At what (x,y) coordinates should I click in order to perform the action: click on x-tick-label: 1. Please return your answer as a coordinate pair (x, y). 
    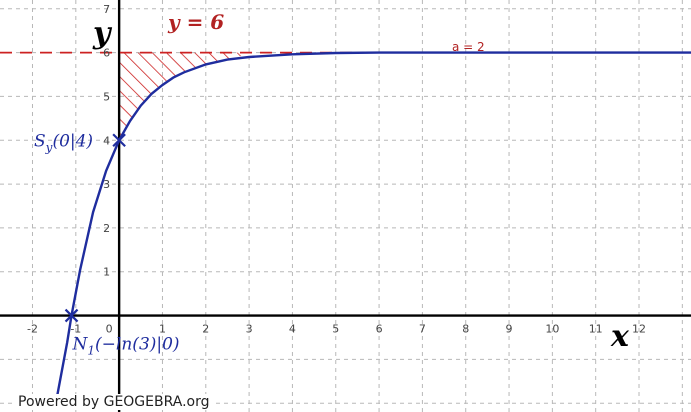
    Looking at the image, I should click on (162, 329).